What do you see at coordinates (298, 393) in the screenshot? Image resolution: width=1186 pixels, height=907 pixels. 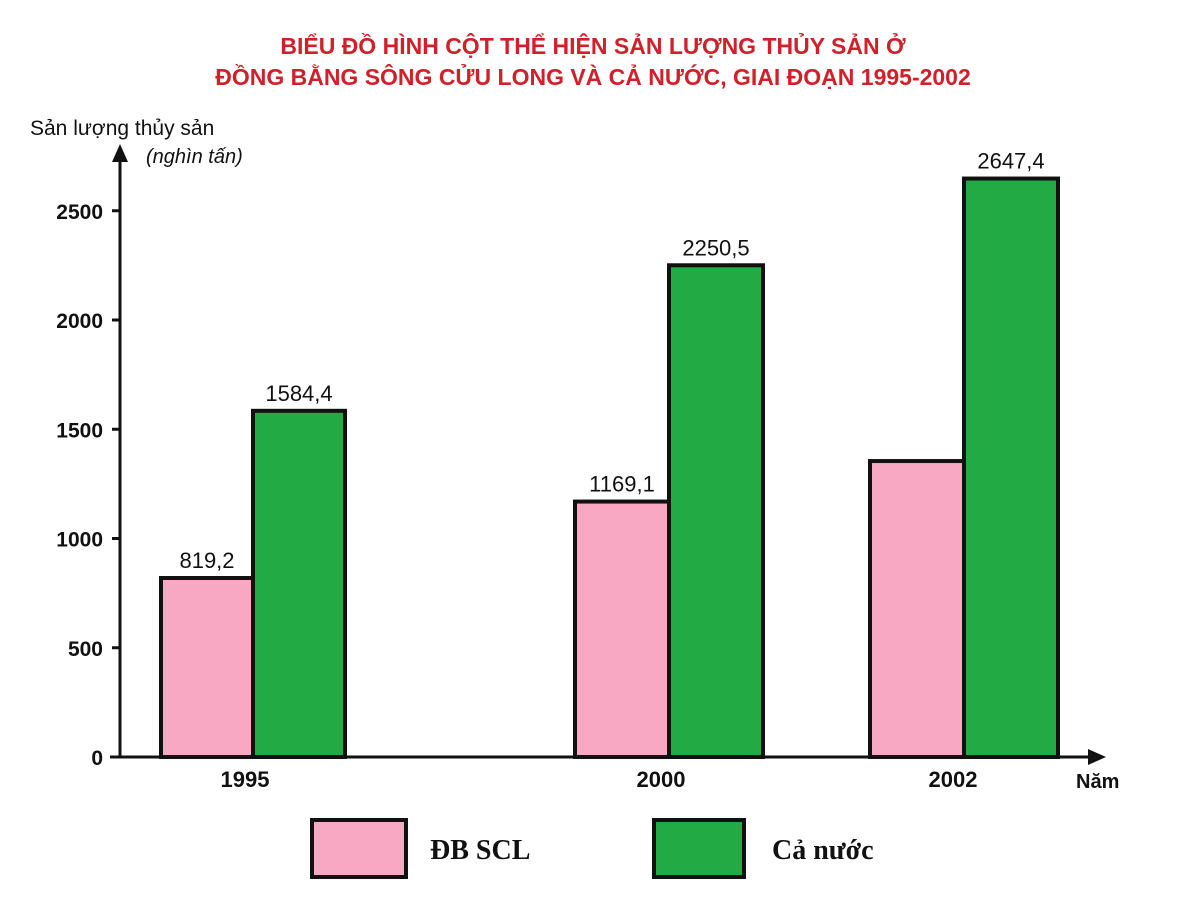 I see `data-label-ca-nuoc-1995: 1584,4` at bounding box center [298, 393].